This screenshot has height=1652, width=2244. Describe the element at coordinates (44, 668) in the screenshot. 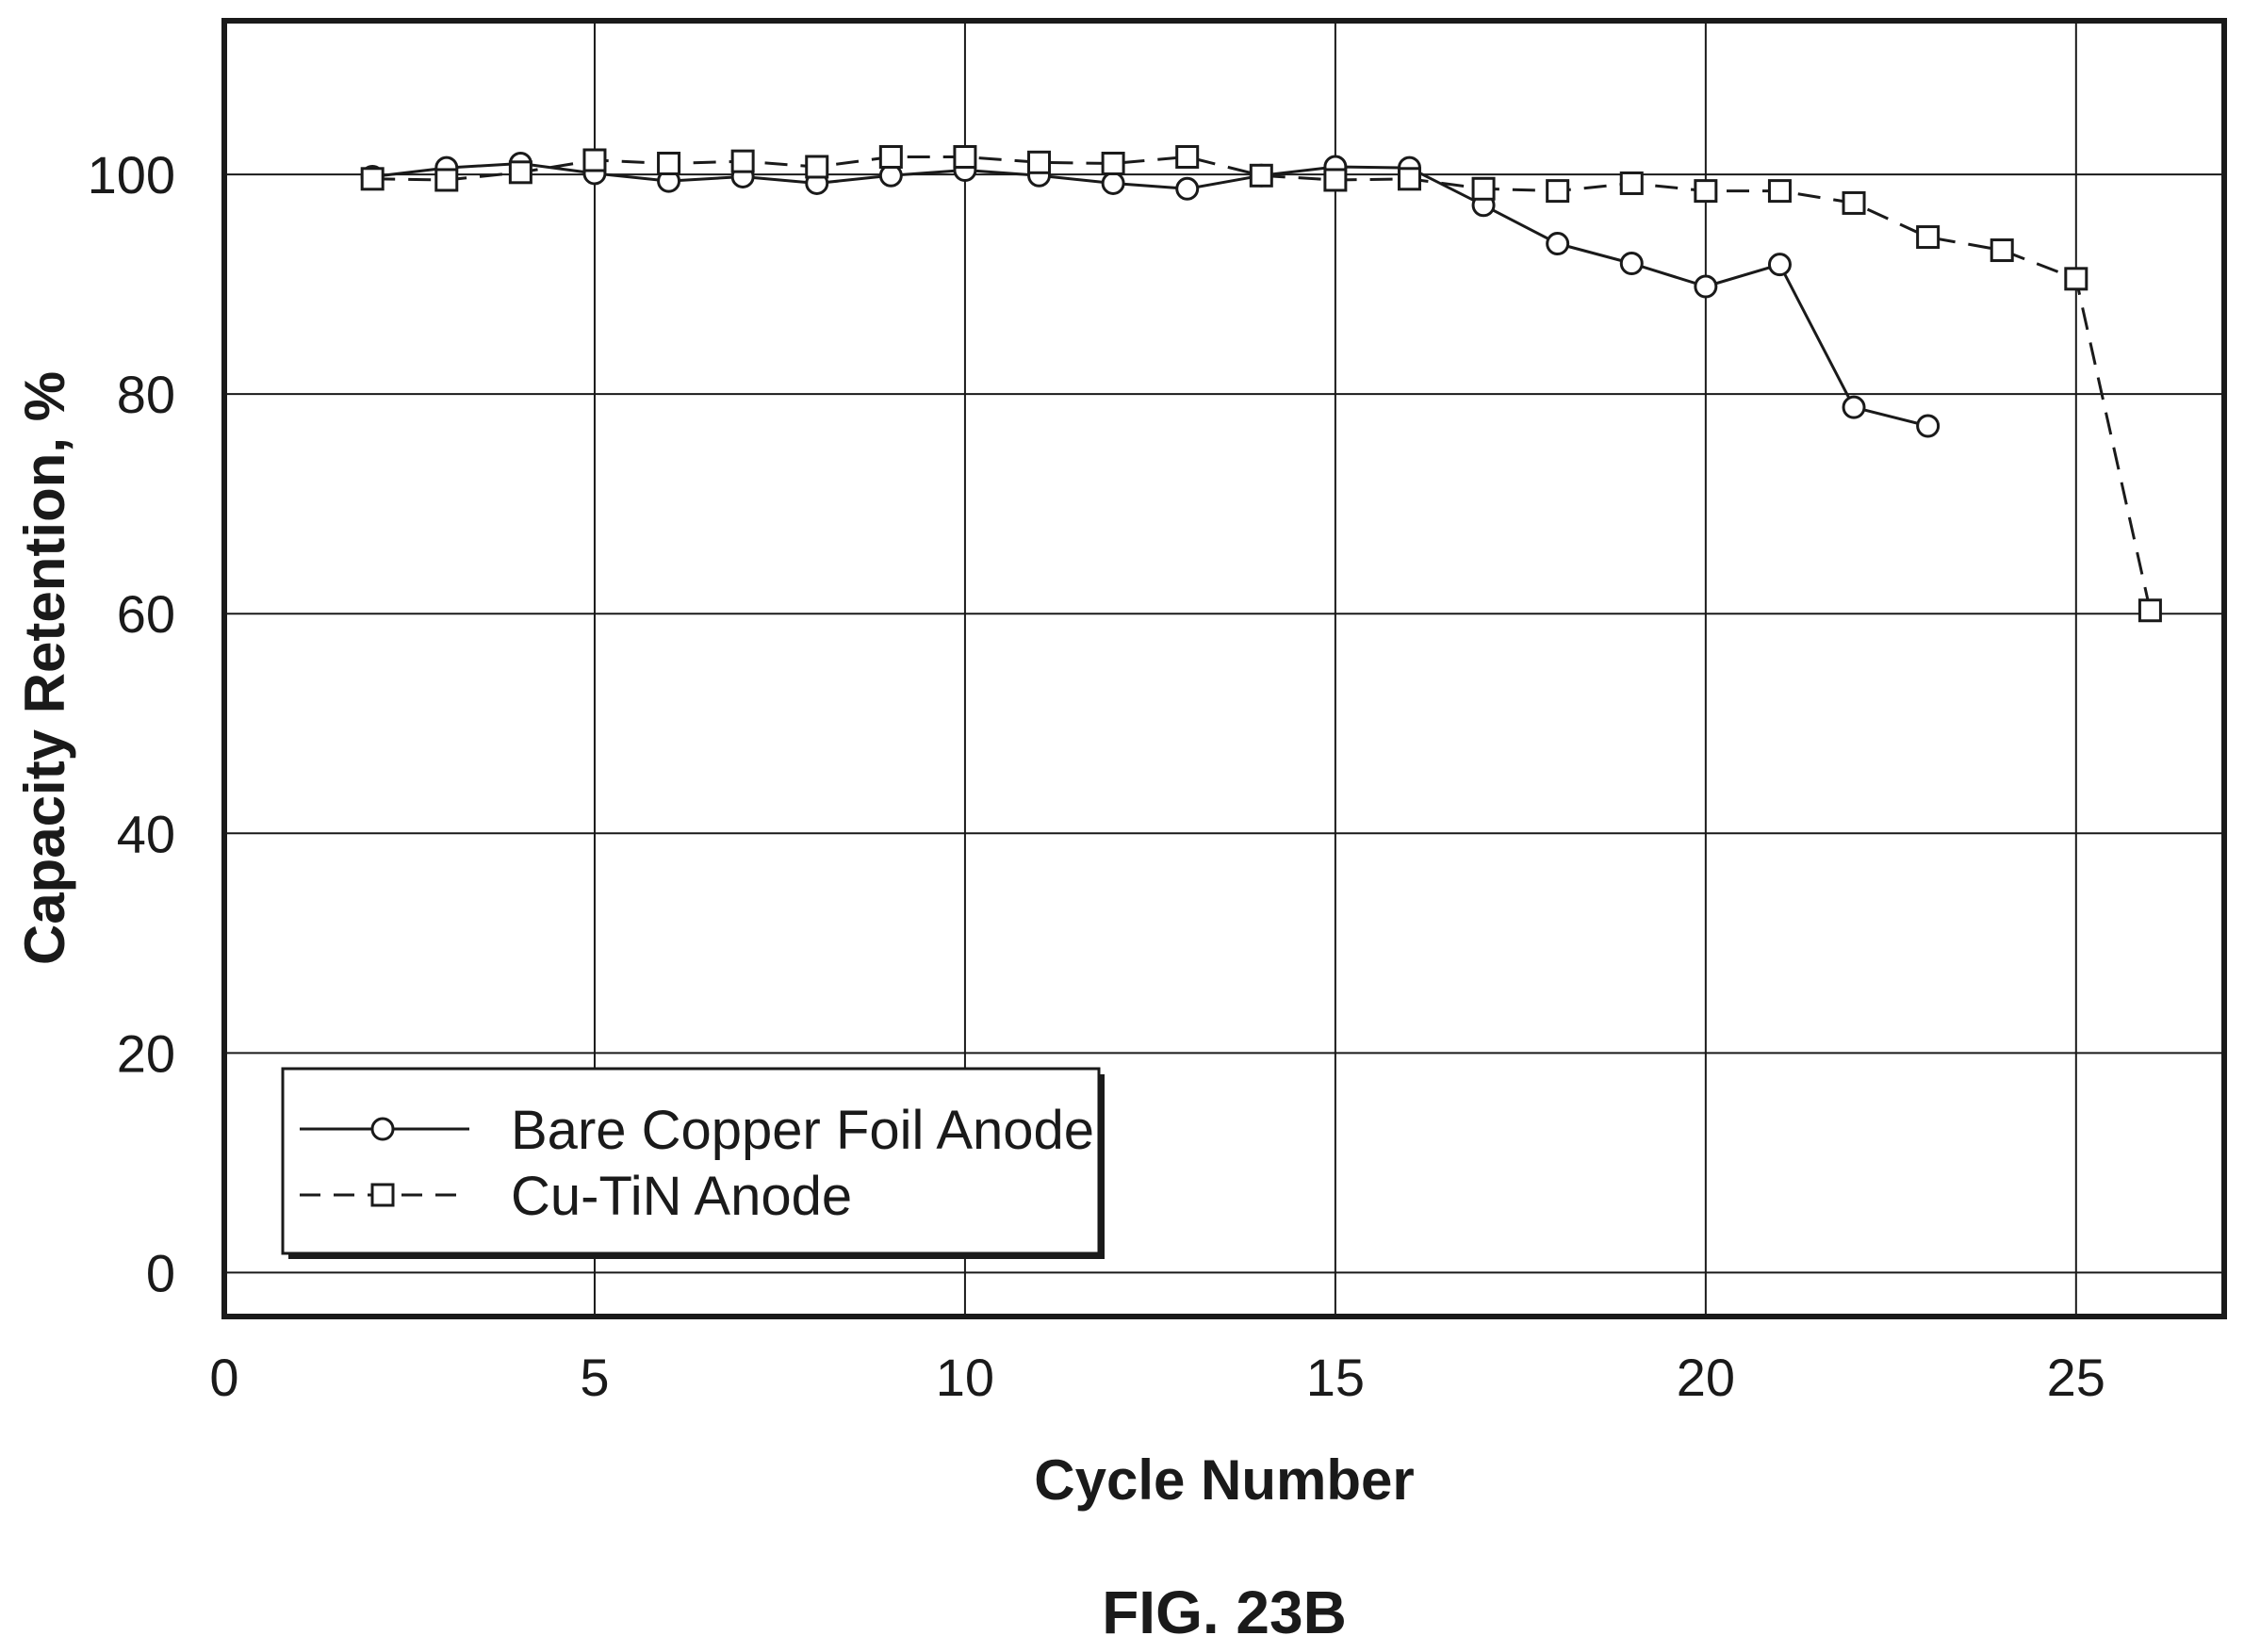

I see `y-axis-title: Capacity Retention, %` at that location.